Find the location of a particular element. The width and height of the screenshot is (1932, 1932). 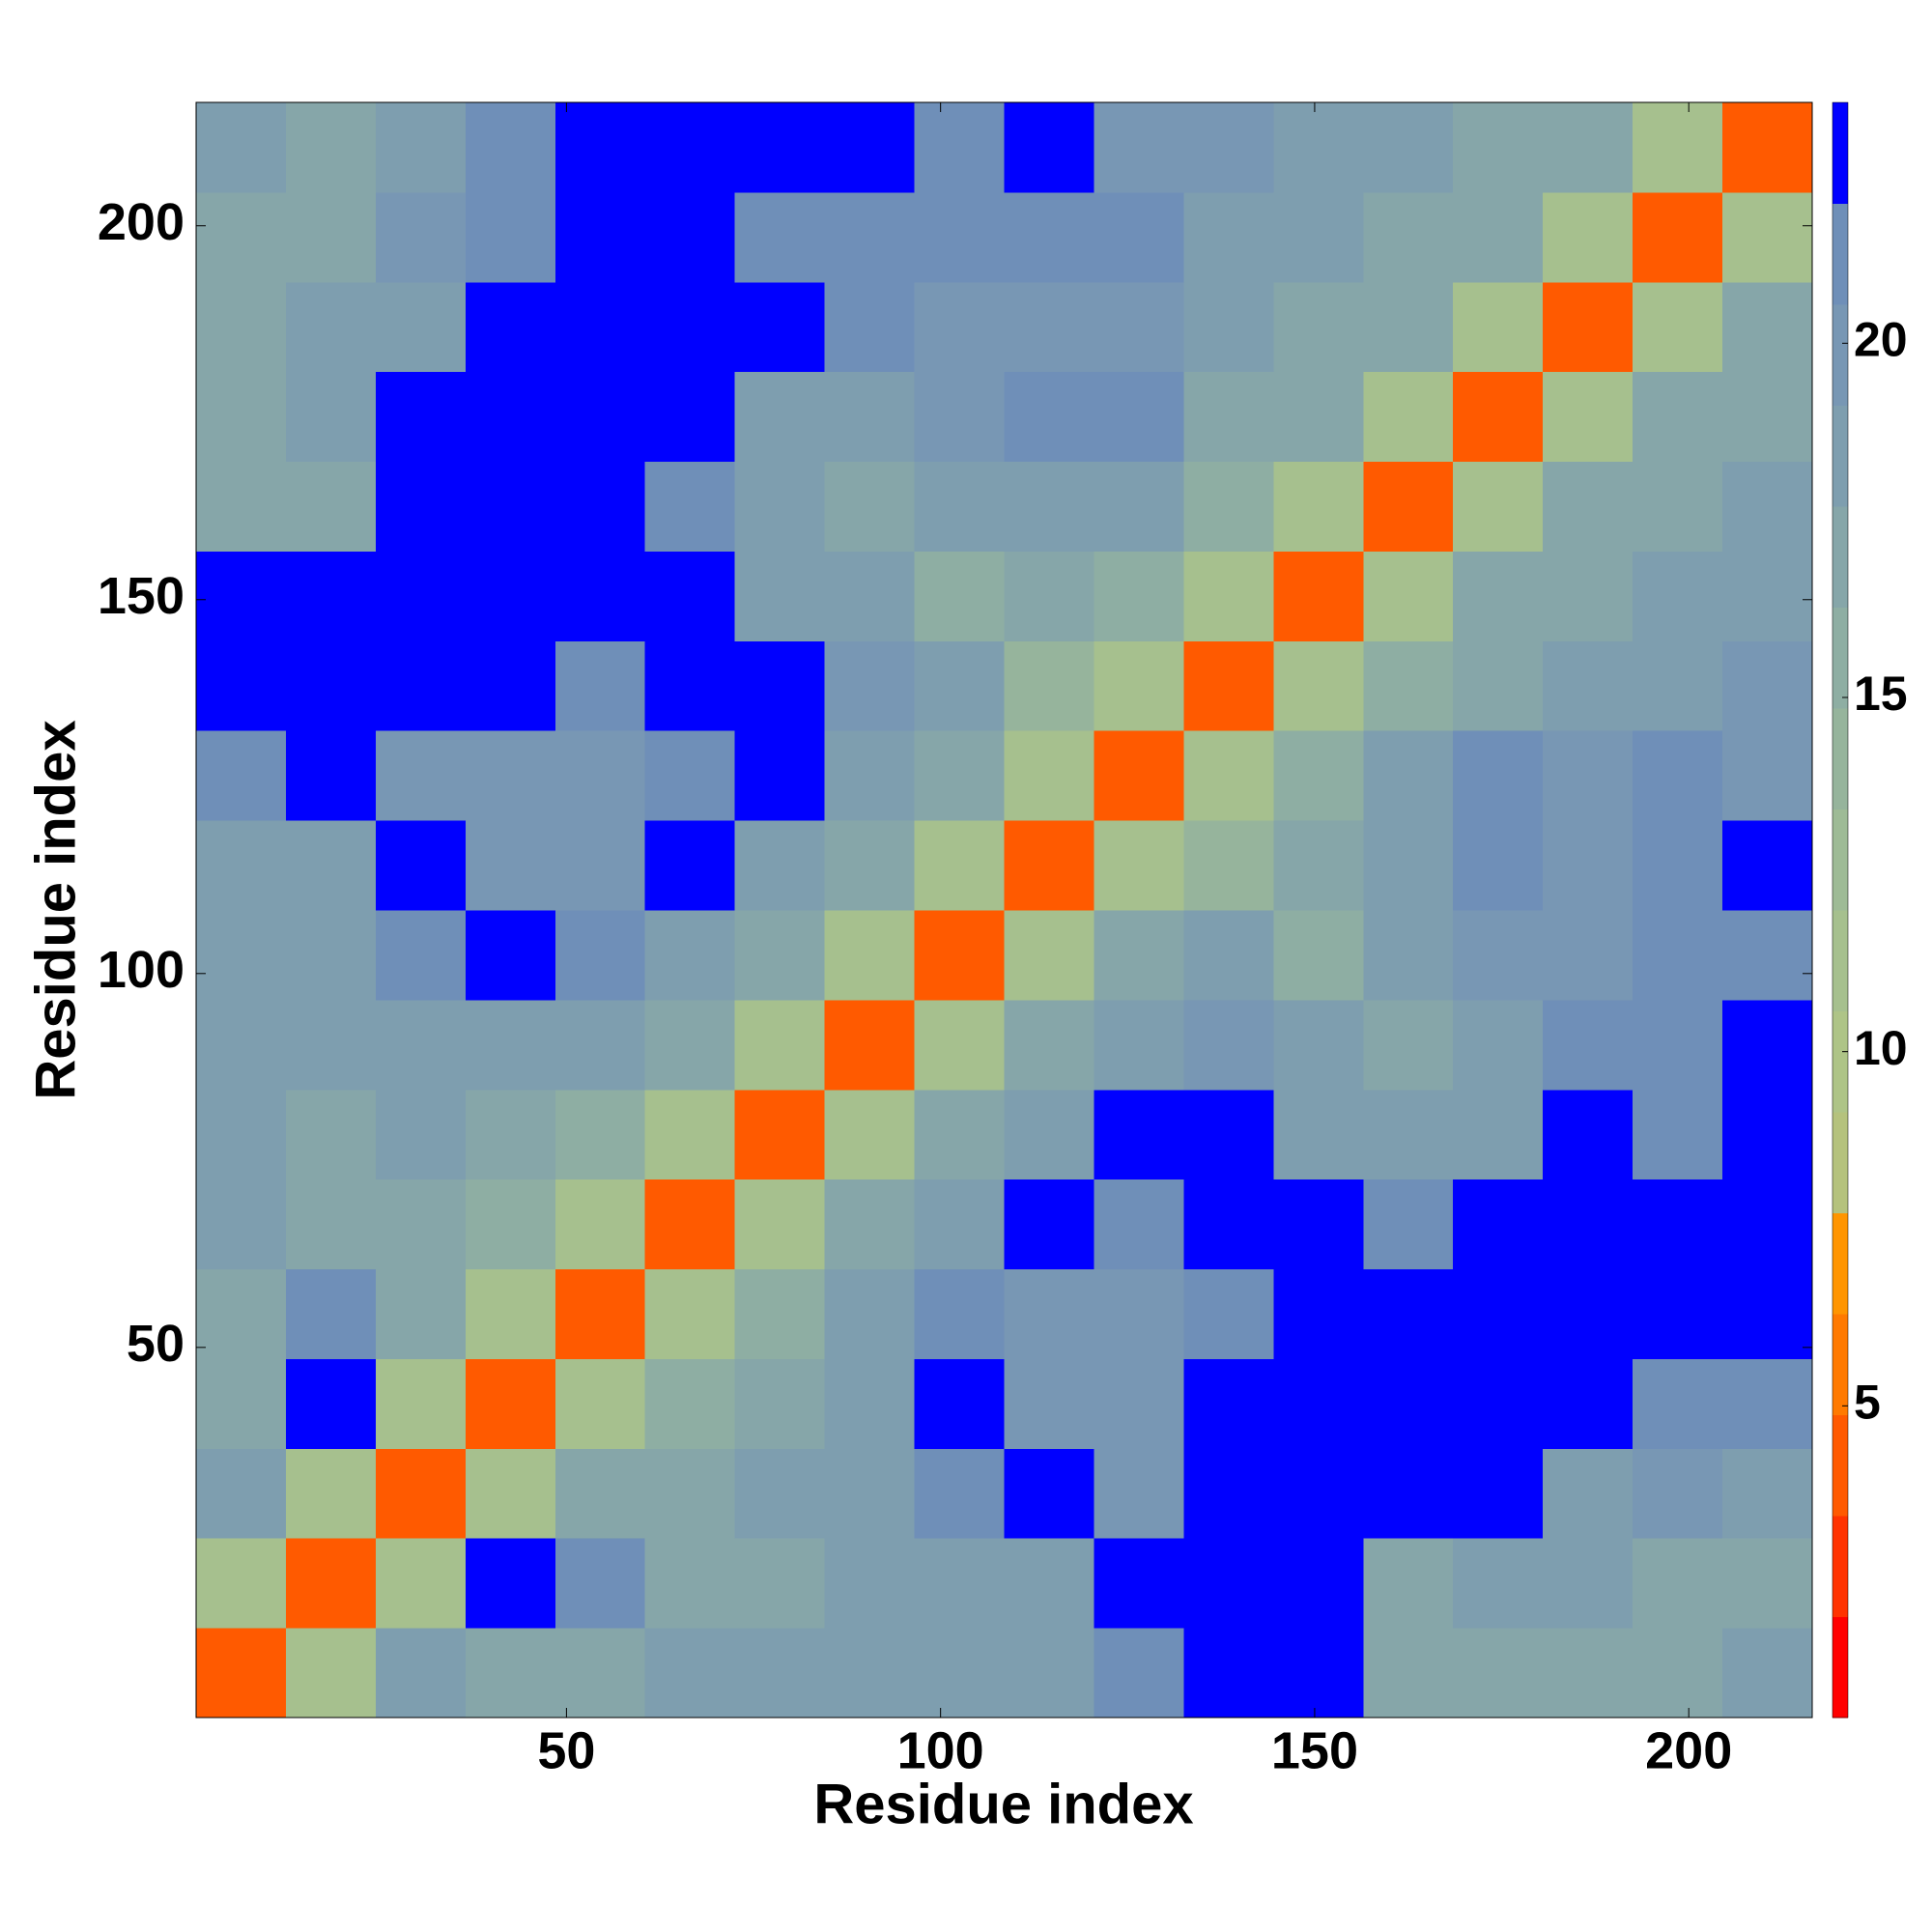

y-tick-label: 200 is located at coordinates (141, 222).